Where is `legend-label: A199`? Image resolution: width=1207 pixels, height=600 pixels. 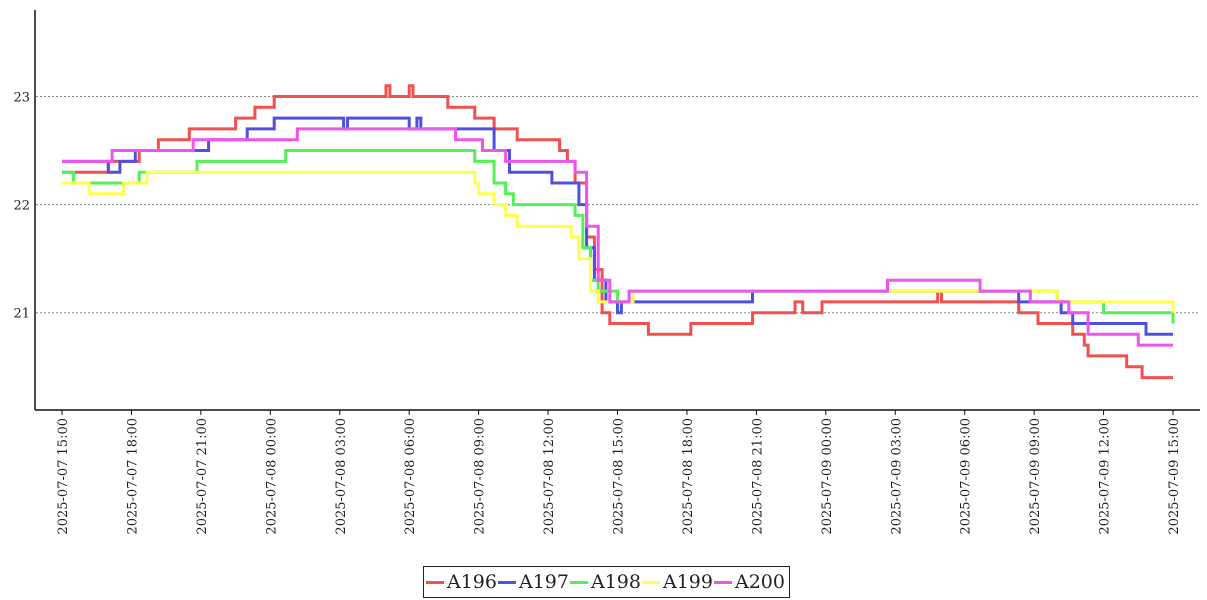
legend-label: A199 is located at coordinates (688, 582).